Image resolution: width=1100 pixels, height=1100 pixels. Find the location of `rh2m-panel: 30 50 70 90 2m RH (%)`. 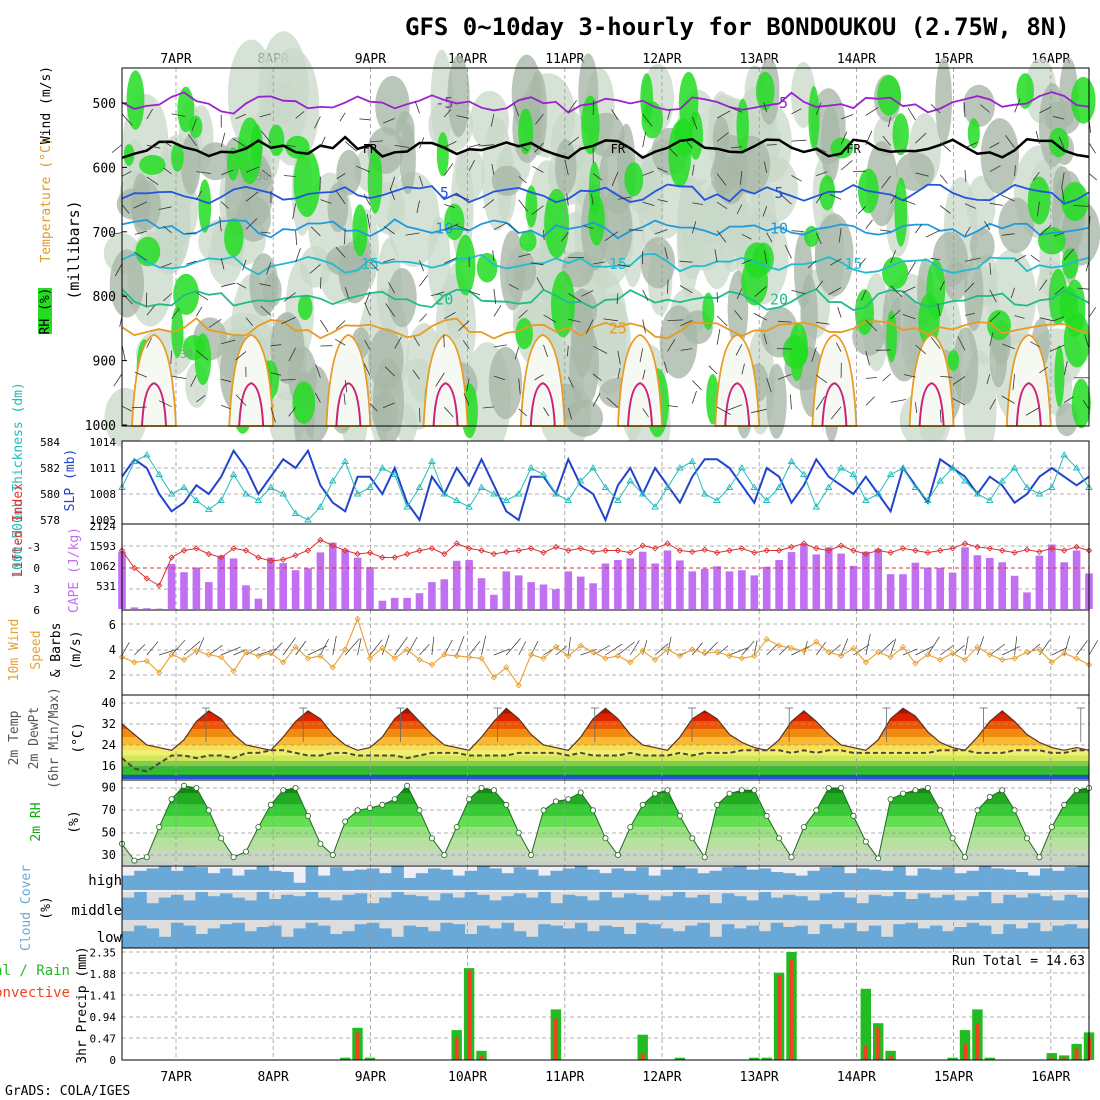

rh2m-panel: 30 50 70 90 2m RH (%) is located at coordinates (561, 823).